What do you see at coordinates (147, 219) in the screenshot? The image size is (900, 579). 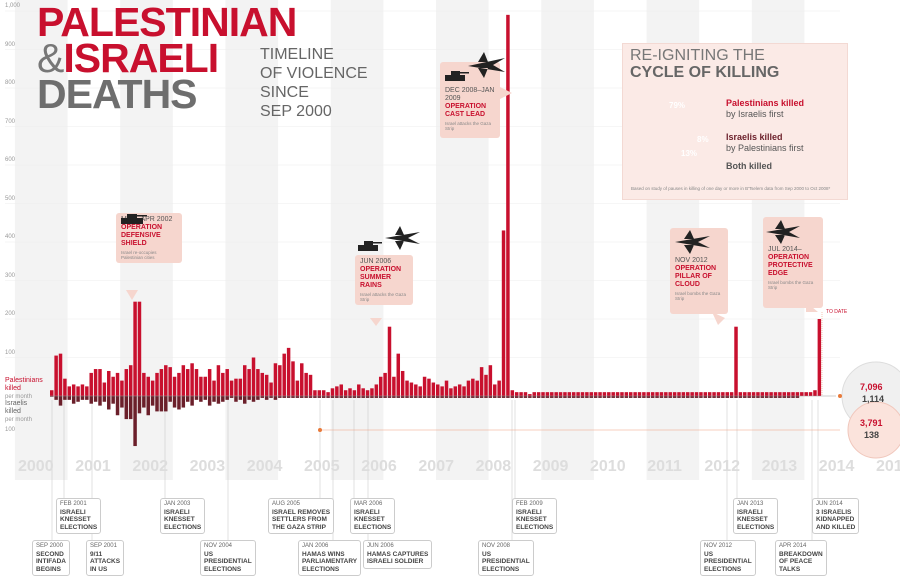 I see `callout-0-date: MAR–APR 2002` at bounding box center [147, 219].